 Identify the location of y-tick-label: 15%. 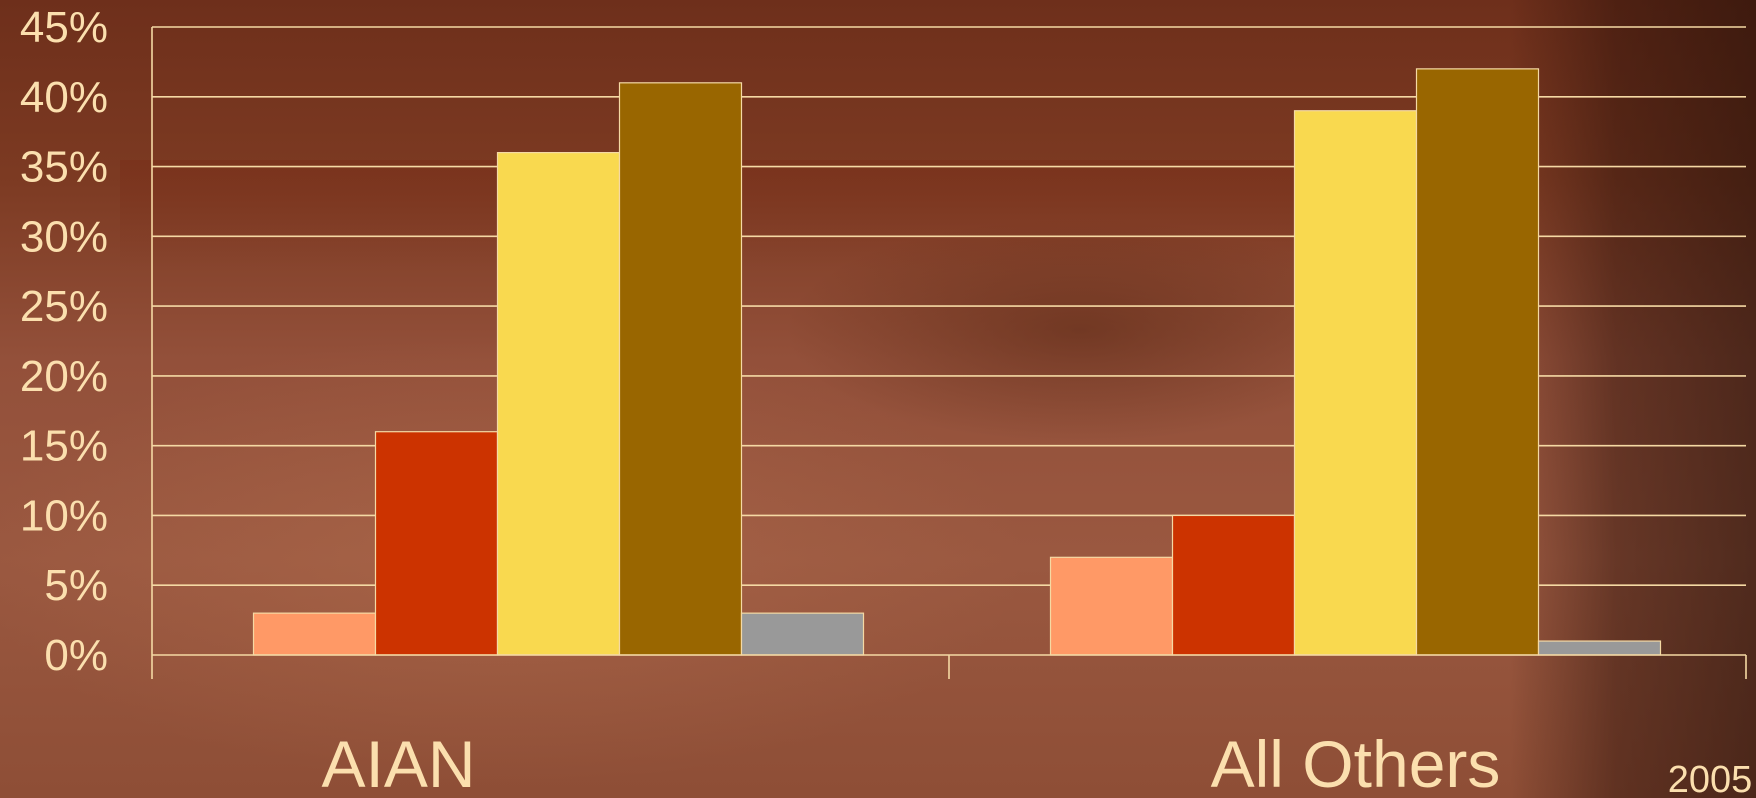
(64, 446).